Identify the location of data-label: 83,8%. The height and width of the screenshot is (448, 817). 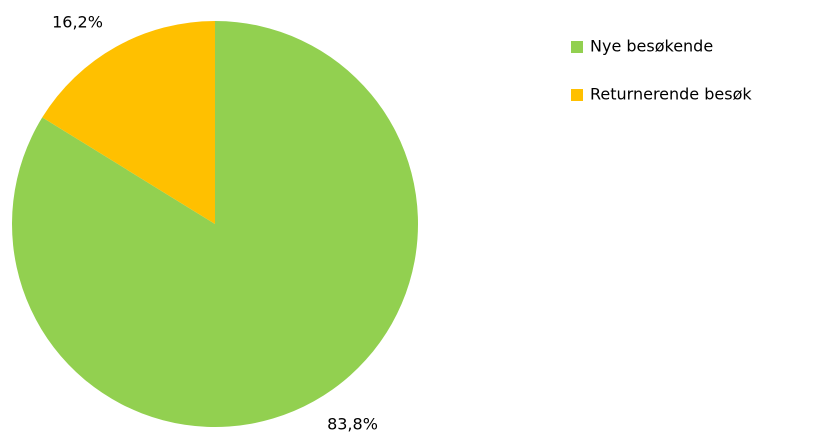
(352, 423).